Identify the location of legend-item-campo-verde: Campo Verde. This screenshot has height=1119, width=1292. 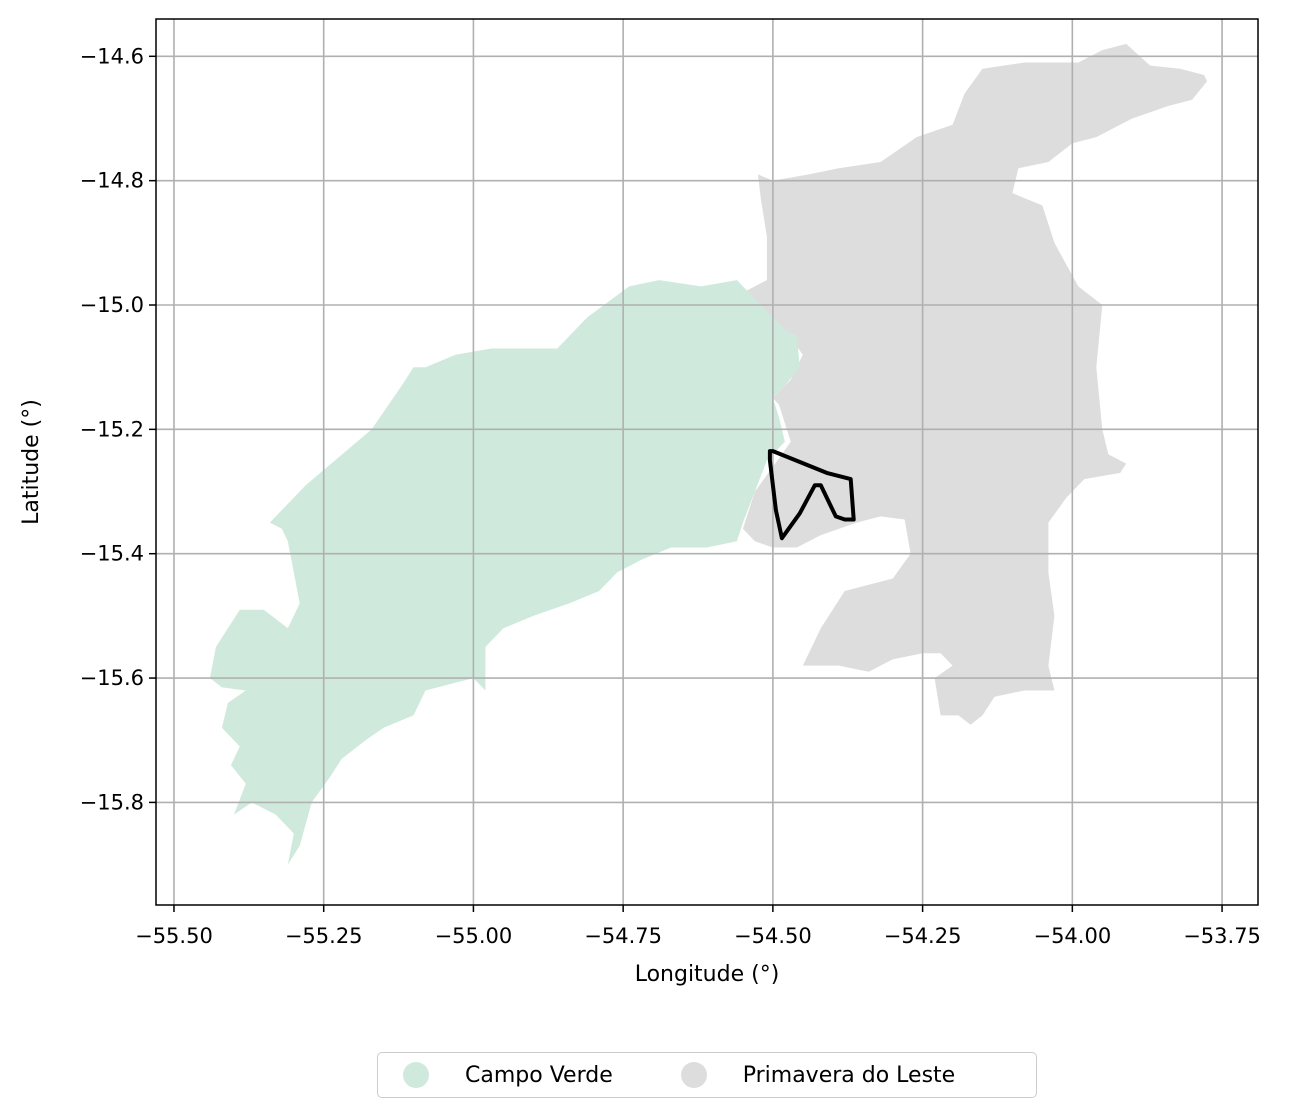
(508, 1075).